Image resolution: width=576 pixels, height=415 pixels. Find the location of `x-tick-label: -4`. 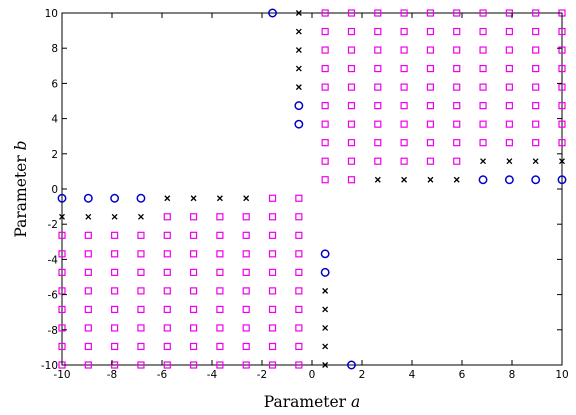

x-tick-label: -4 is located at coordinates (212, 375).